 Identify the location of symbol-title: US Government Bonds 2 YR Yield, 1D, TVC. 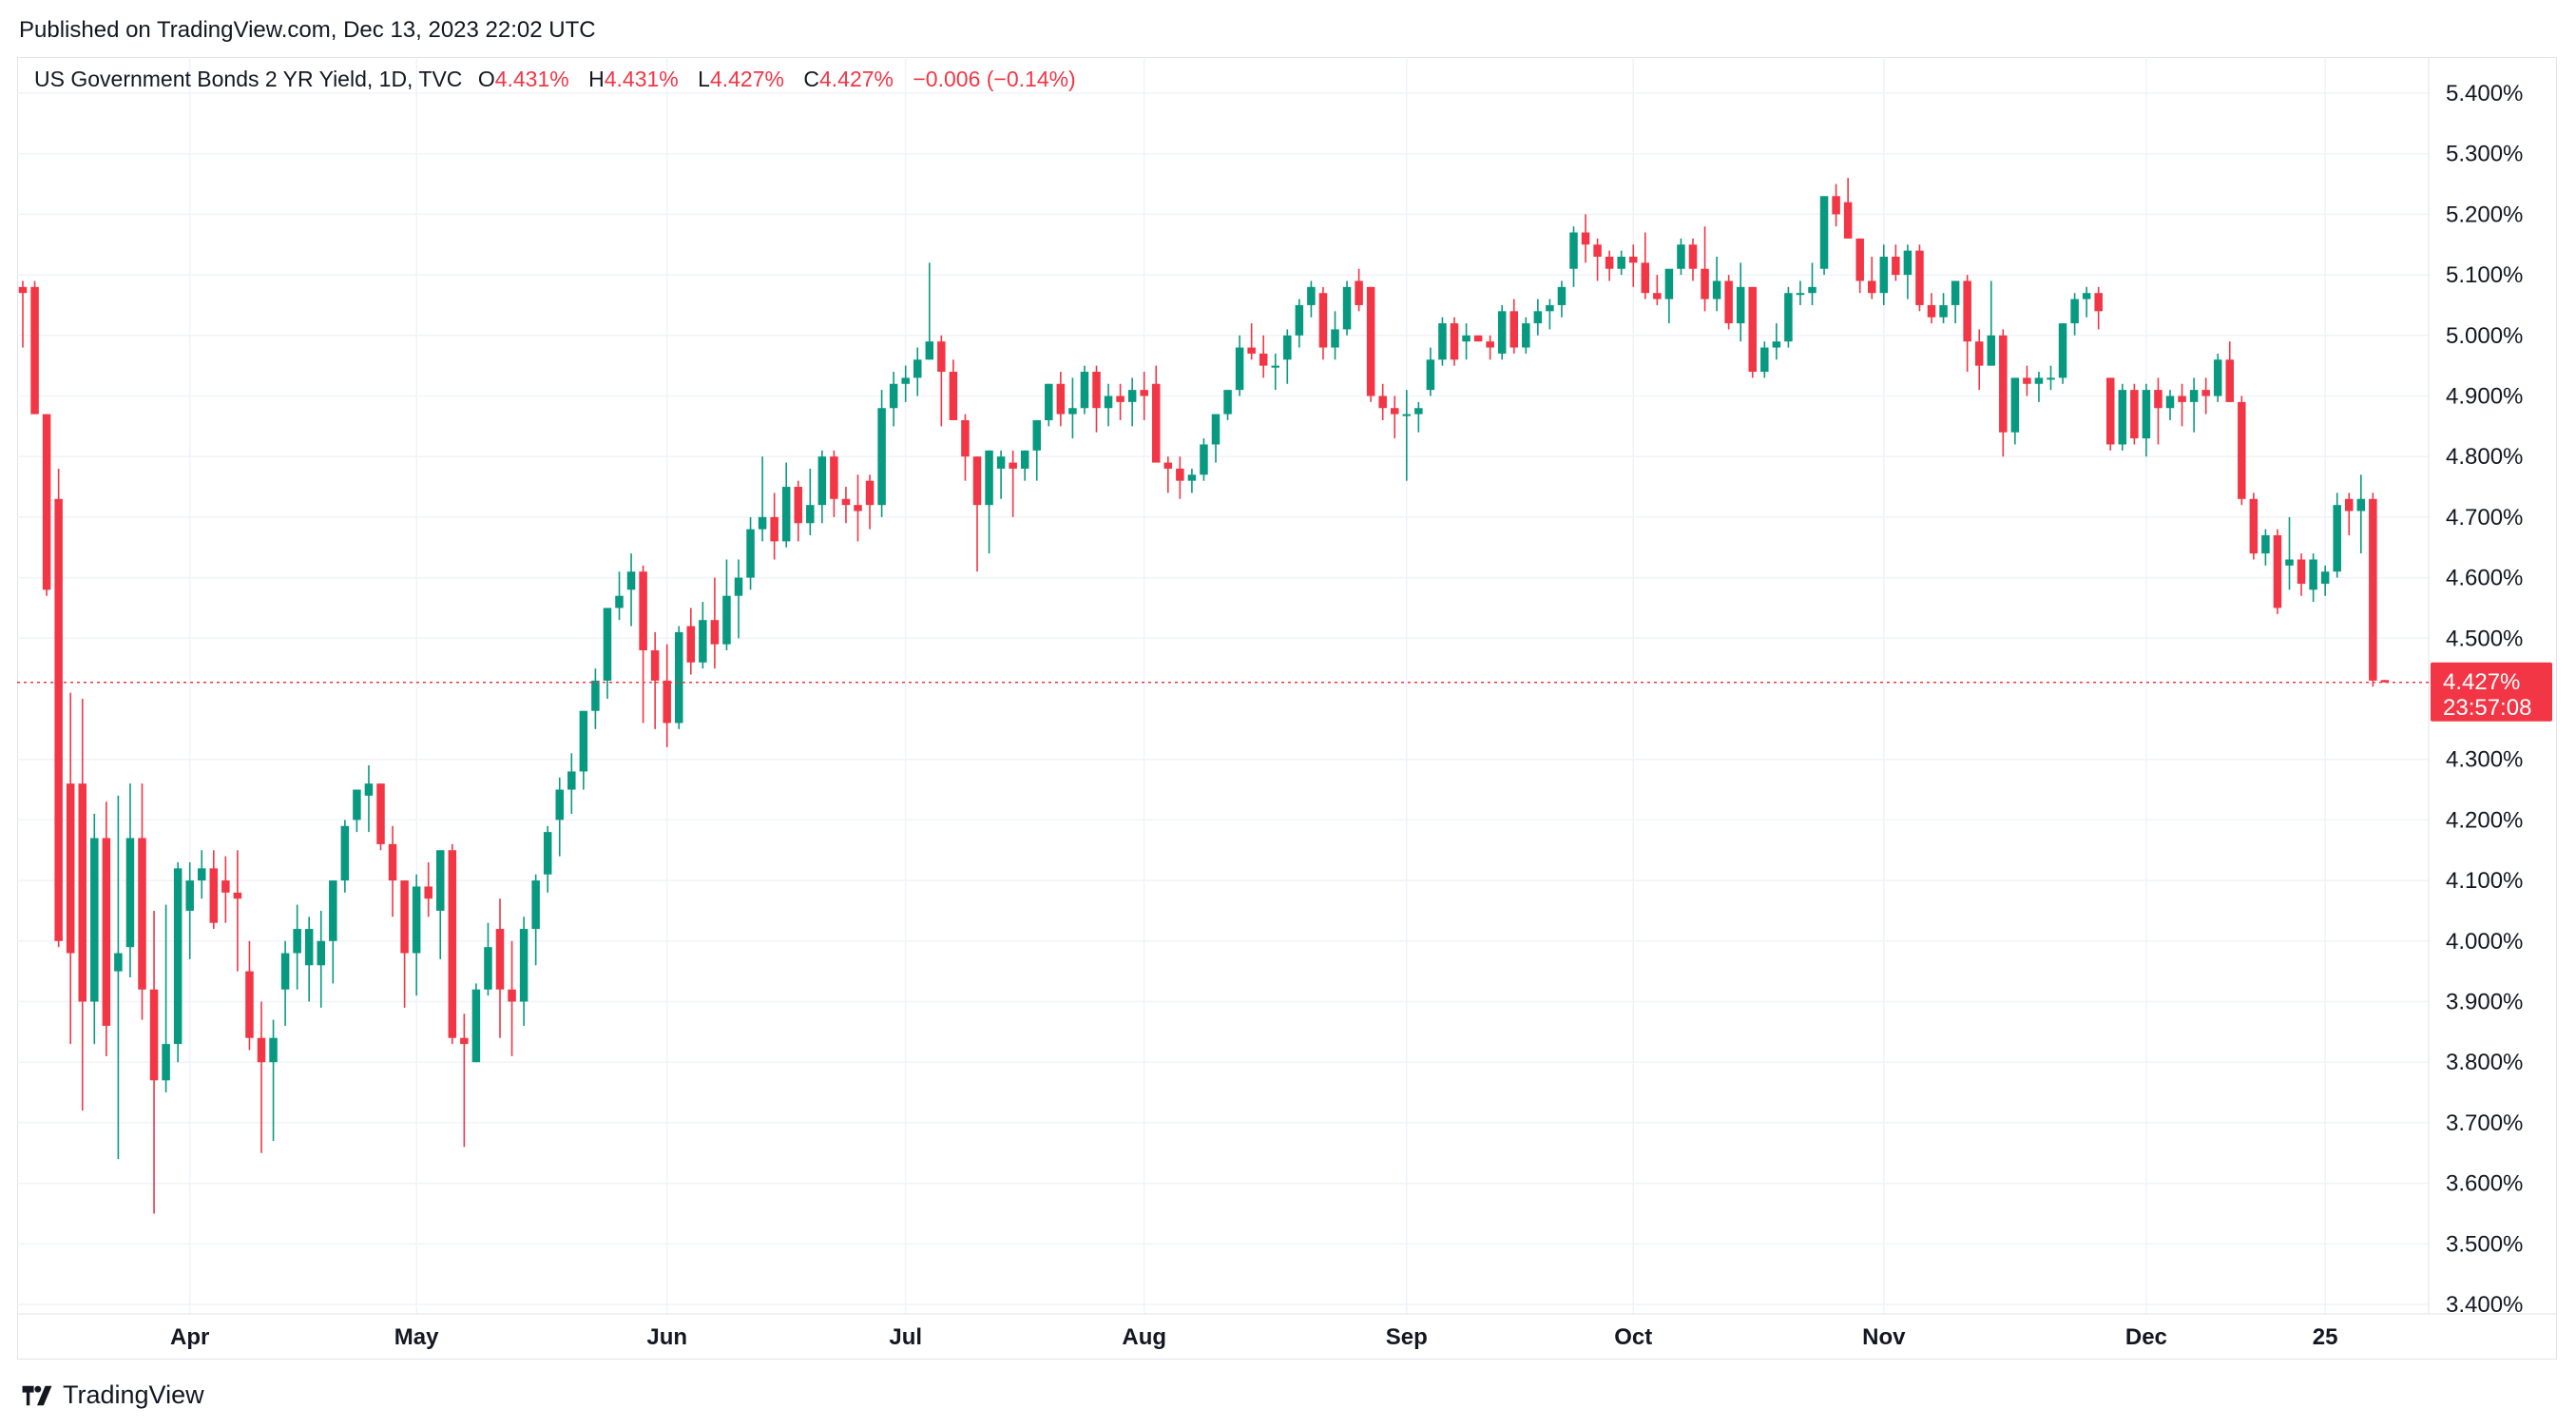
(249, 79).